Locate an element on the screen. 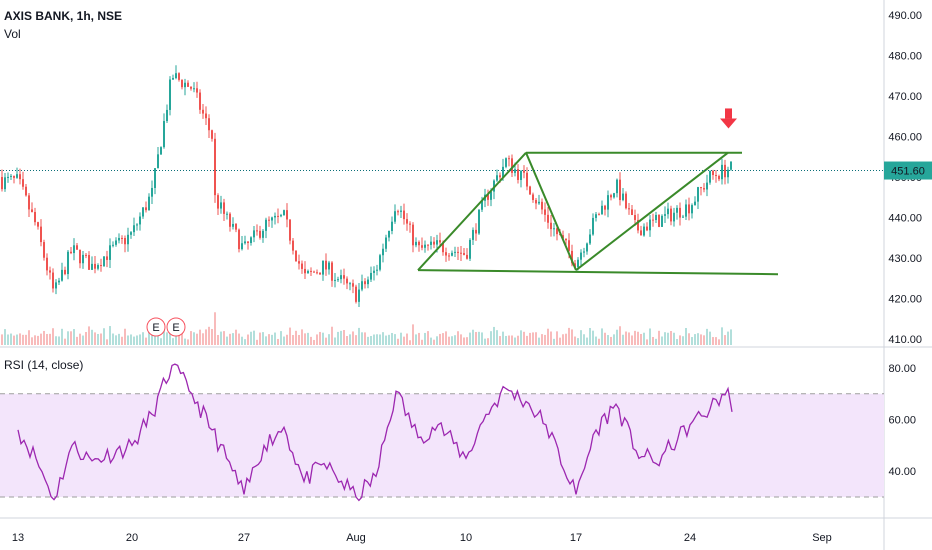 This screenshot has height=550, width=932. time-tick-label: 27 is located at coordinates (244, 538).